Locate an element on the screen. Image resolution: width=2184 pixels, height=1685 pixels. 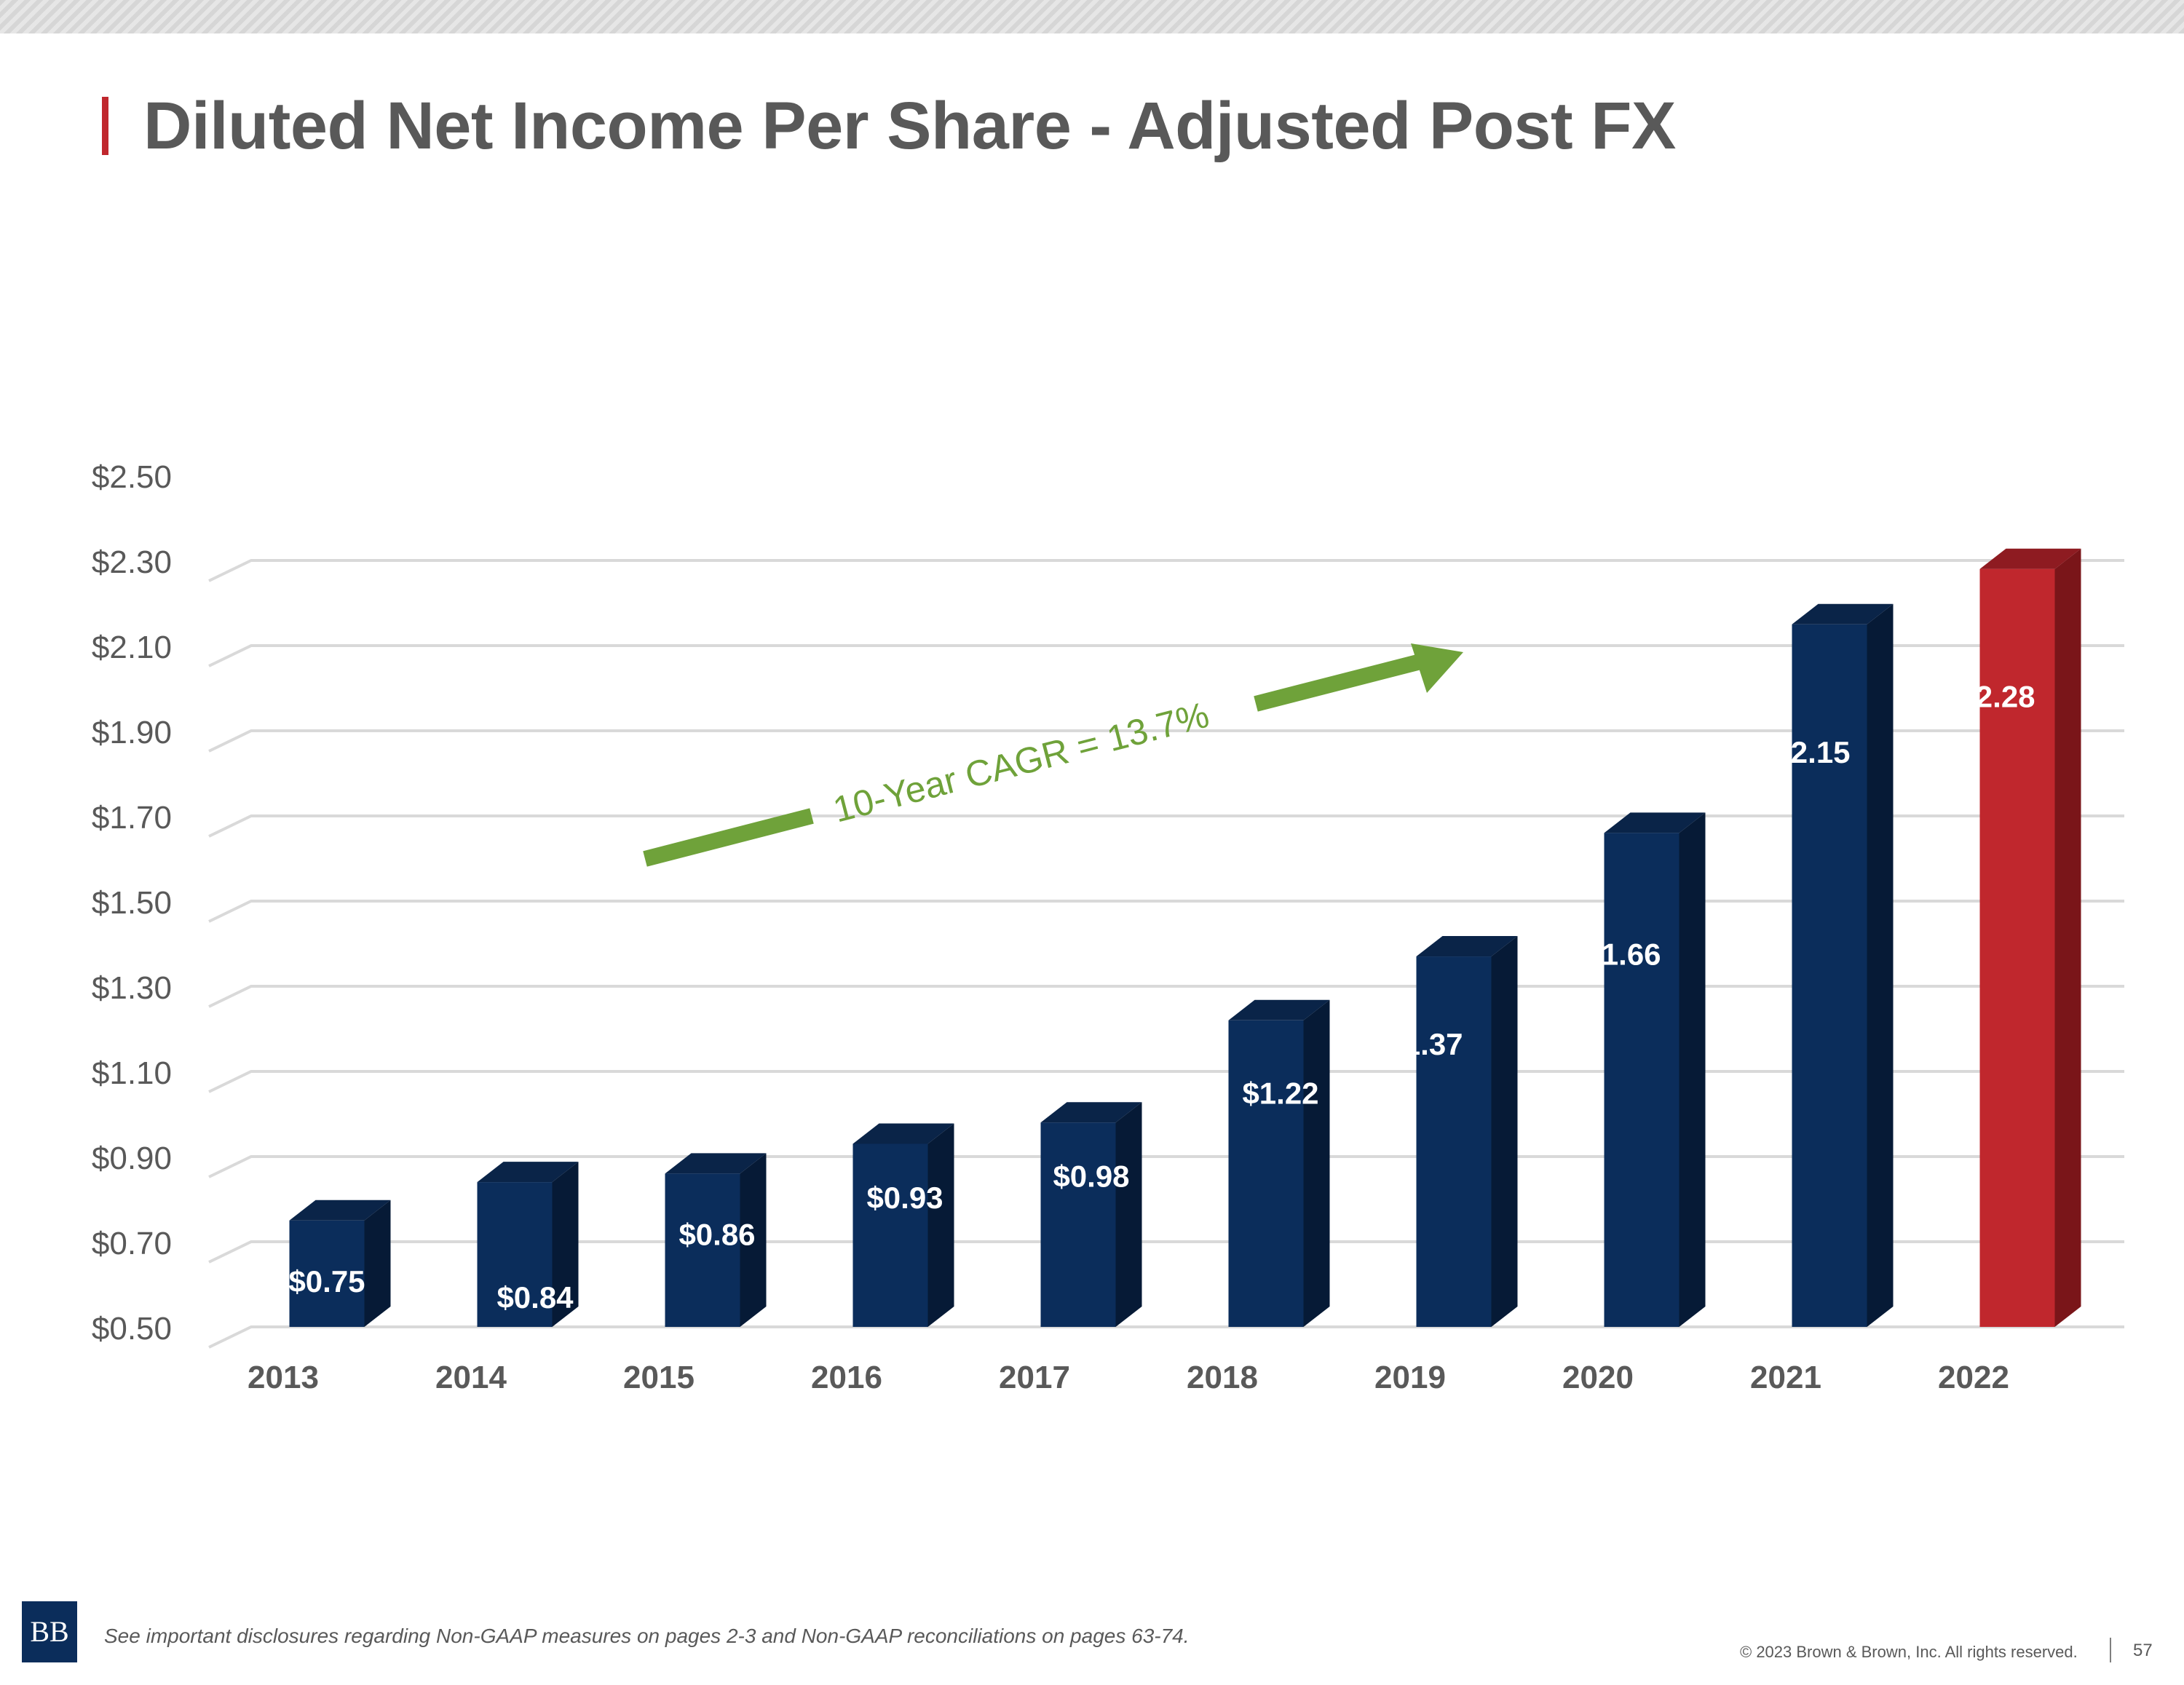
x-tick-label: 2020 is located at coordinates (1598, 1377).